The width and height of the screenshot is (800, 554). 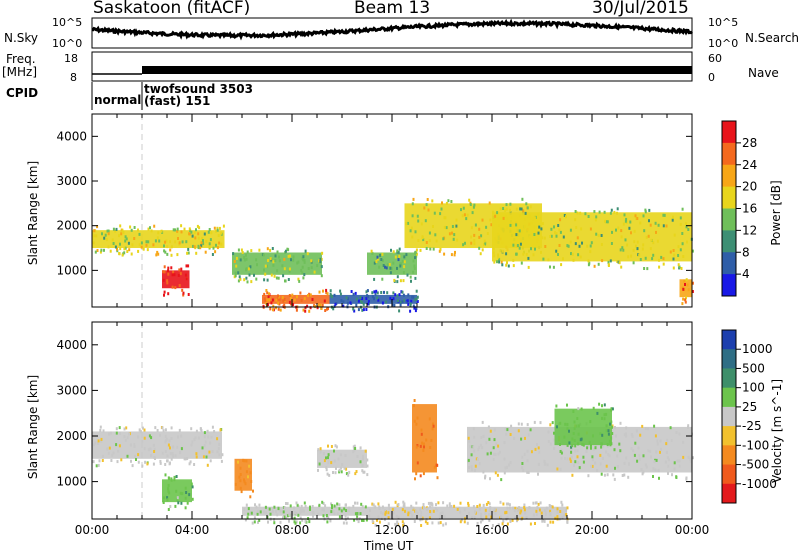 What do you see at coordinates (729, 241) in the screenshot?
I see `power-colorbar-swatch` at bounding box center [729, 241].